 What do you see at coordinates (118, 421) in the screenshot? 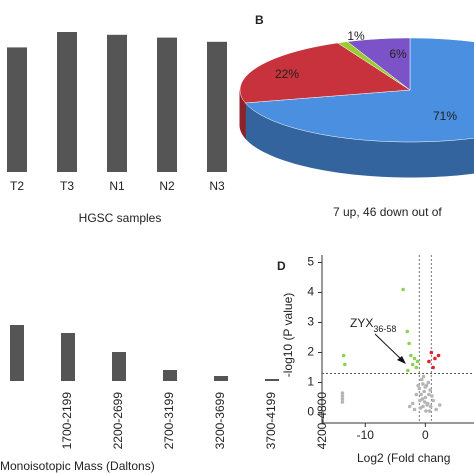
I see `x-tick-label: 2200-2699` at bounding box center [118, 421].